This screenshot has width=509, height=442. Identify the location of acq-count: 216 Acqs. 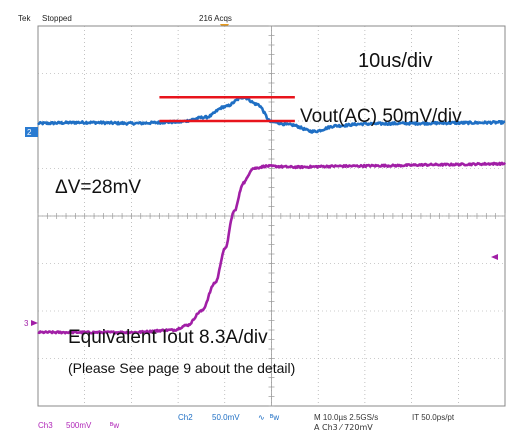
(215, 18).